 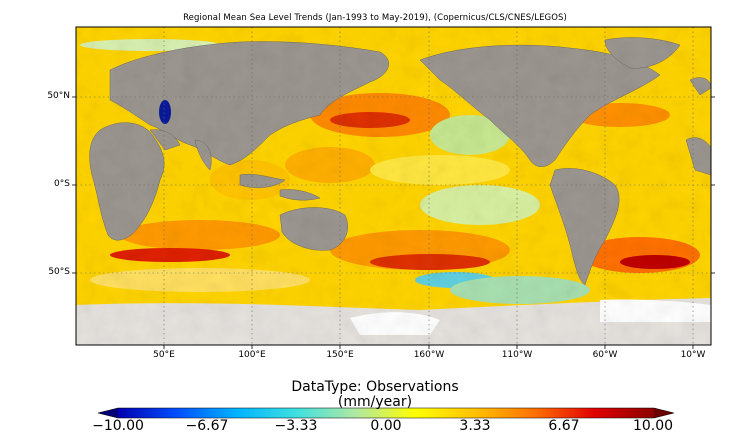 What do you see at coordinates (62, 184) in the screenshot?
I see `lat-label-0: 0°S` at bounding box center [62, 184].